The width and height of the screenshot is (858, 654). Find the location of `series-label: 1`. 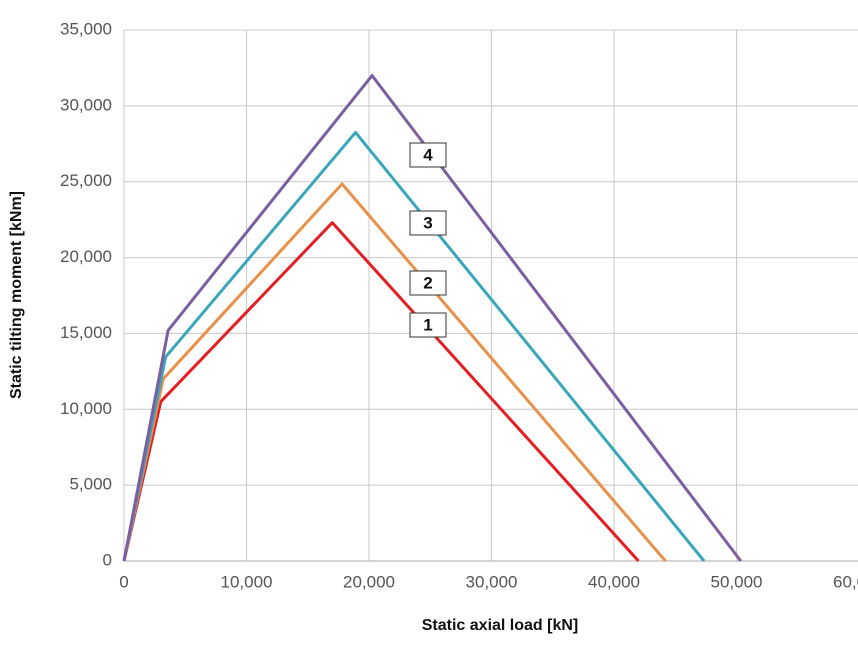

series-label: 1 is located at coordinates (427, 324).